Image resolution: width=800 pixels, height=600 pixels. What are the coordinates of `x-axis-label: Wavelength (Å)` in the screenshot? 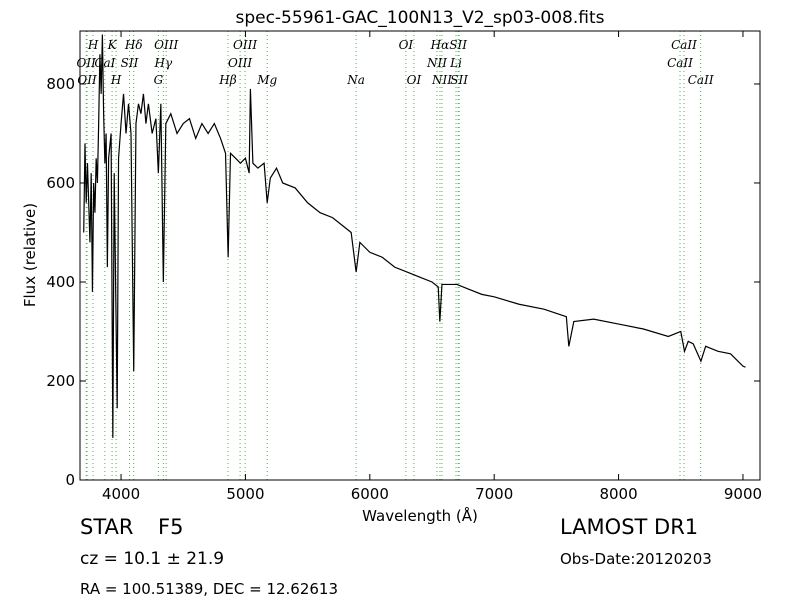 It's located at (420, 515).